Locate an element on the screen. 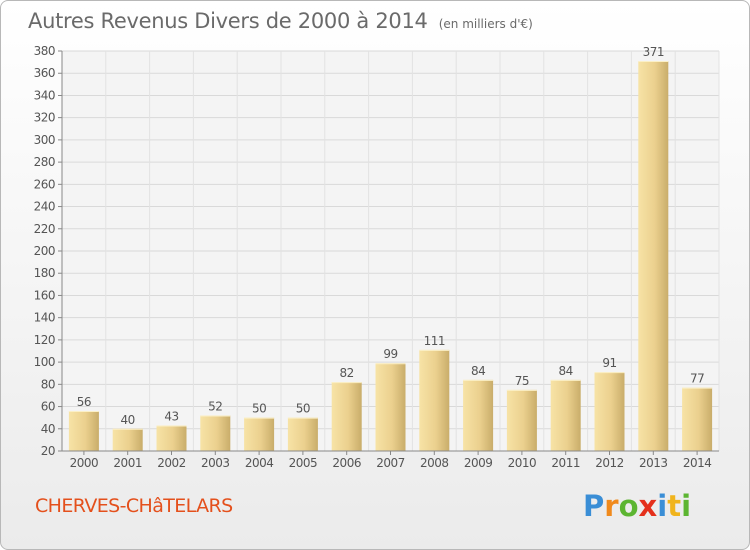 The width and height of the screenshot is (750, 550). data-label: 43 is located at coordinates (171, 416).